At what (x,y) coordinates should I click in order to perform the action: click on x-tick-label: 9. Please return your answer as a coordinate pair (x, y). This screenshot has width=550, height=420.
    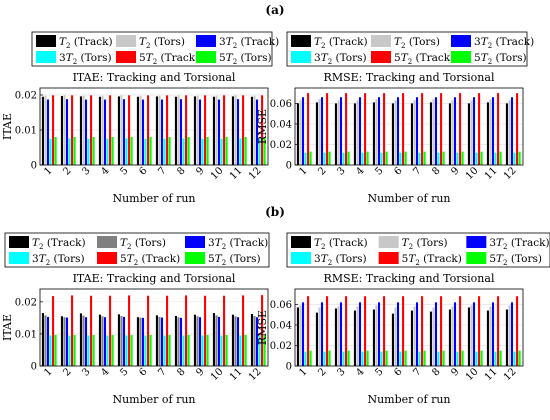
    Looking at the image, I should click on (455, 372).